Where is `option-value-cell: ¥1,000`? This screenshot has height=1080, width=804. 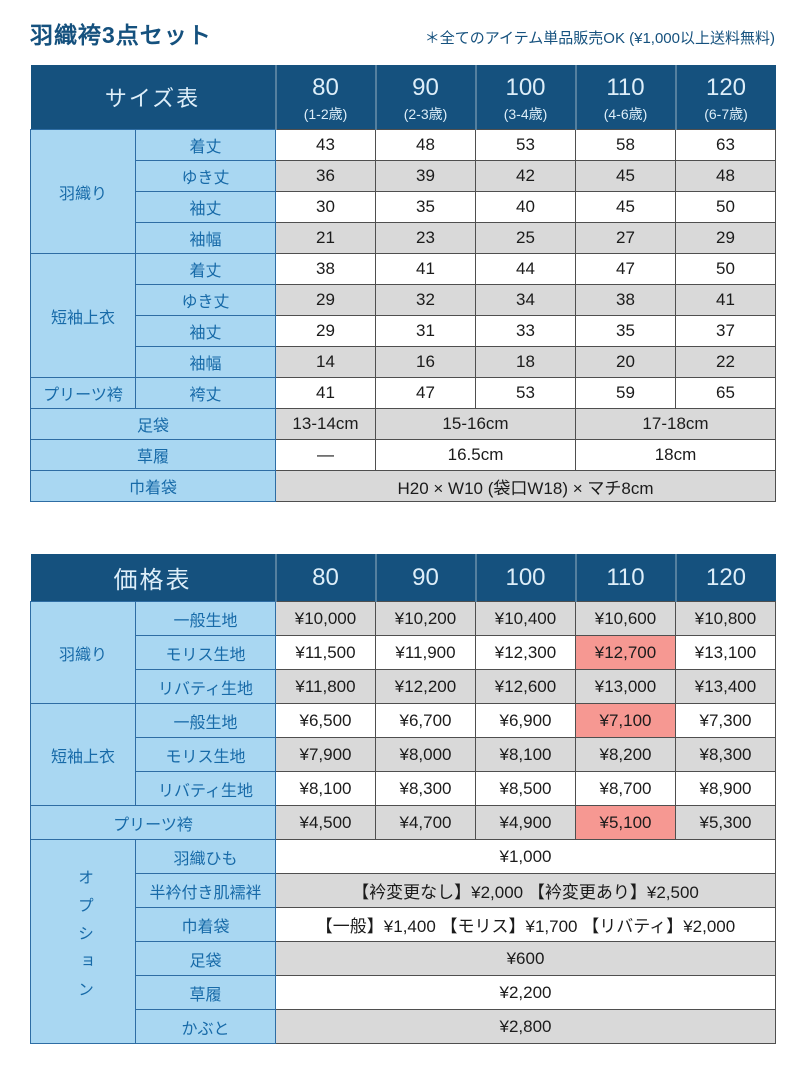 option-value-cell: ¥1,000 is located at coordinates (525, 856).